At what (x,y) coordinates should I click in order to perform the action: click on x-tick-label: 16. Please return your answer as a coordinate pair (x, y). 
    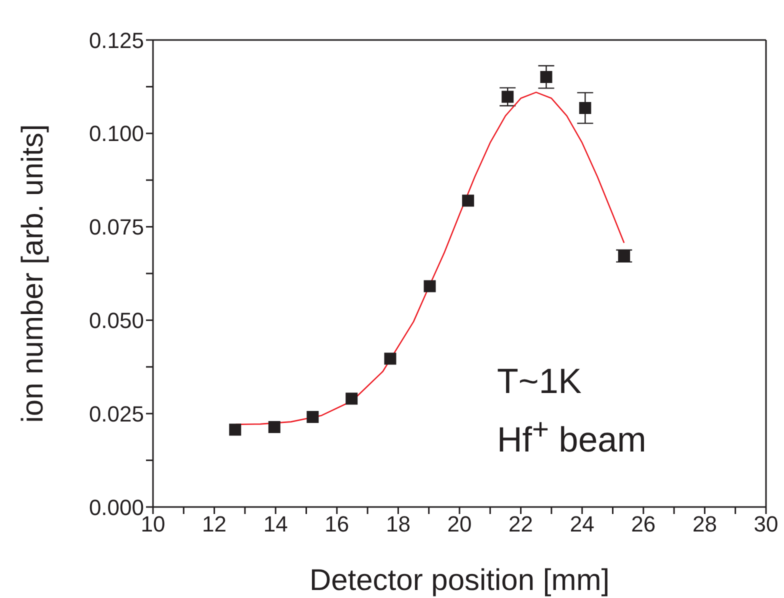
    Looking at the image, I should click on (337, 524).